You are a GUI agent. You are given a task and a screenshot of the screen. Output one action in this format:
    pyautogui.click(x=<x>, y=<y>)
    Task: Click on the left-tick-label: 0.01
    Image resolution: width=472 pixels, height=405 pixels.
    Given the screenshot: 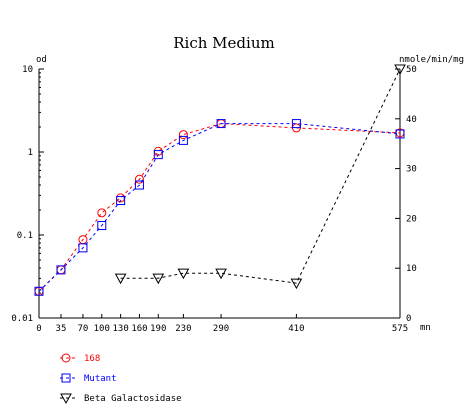 What is the action you would take?
    pyautogui.click(x=22, y=319)
    